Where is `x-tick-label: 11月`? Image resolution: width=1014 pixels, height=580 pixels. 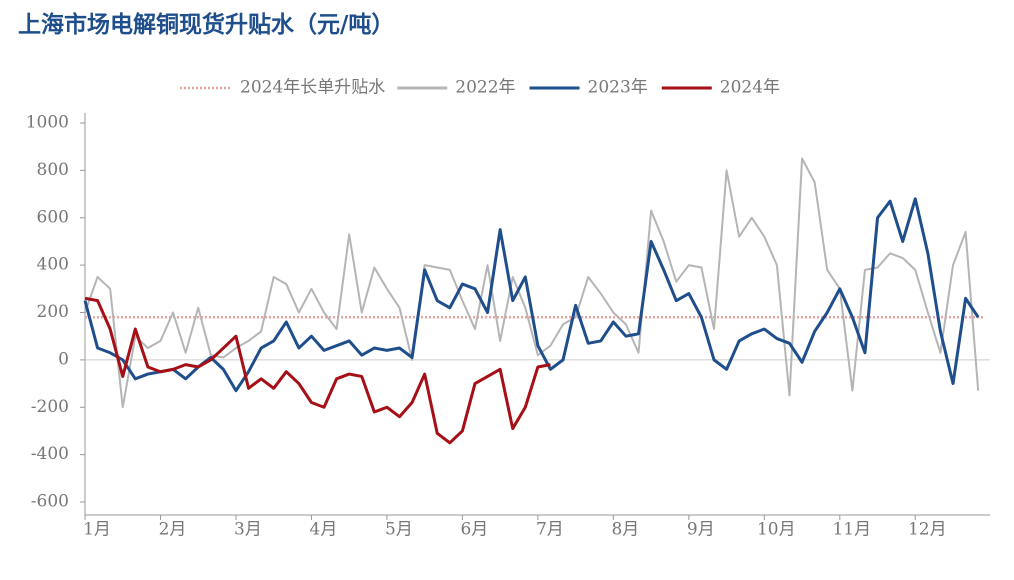
x-tick-label: 11月 is located at coordinates (851, 530).